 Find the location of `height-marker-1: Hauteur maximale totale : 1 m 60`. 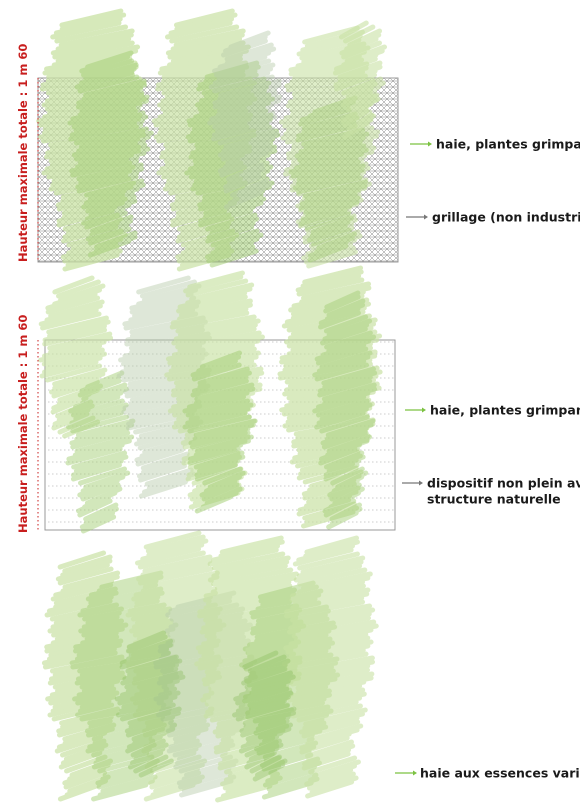

height-marker-1: Hauteur maximale totale : 1 m 60 is located at coordinates (27, 153).